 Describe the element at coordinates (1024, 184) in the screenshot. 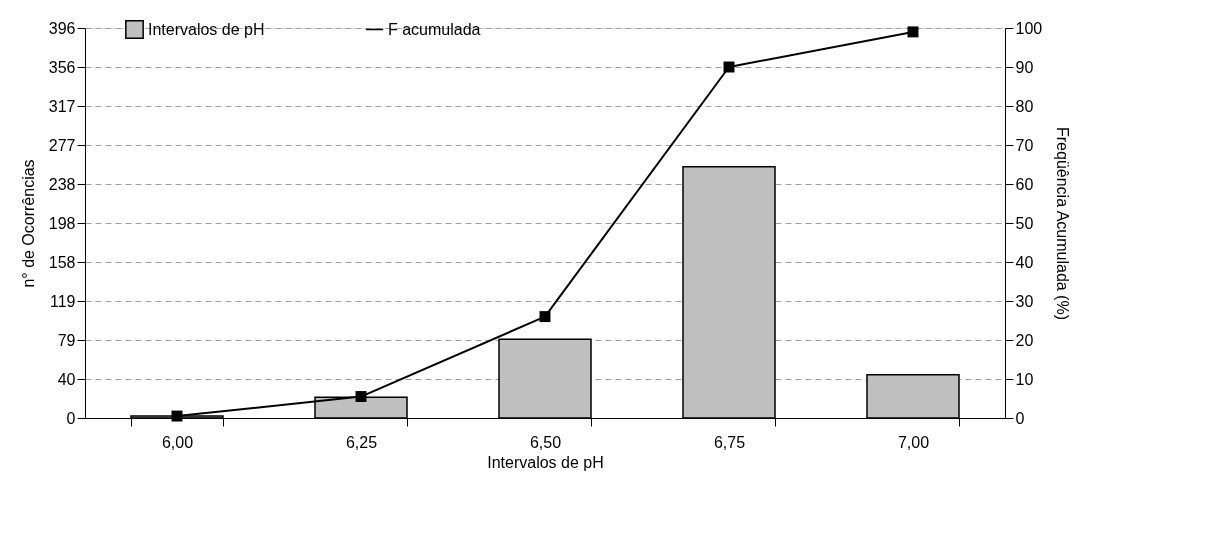

I see `y2-tick-label: 60` at that location.